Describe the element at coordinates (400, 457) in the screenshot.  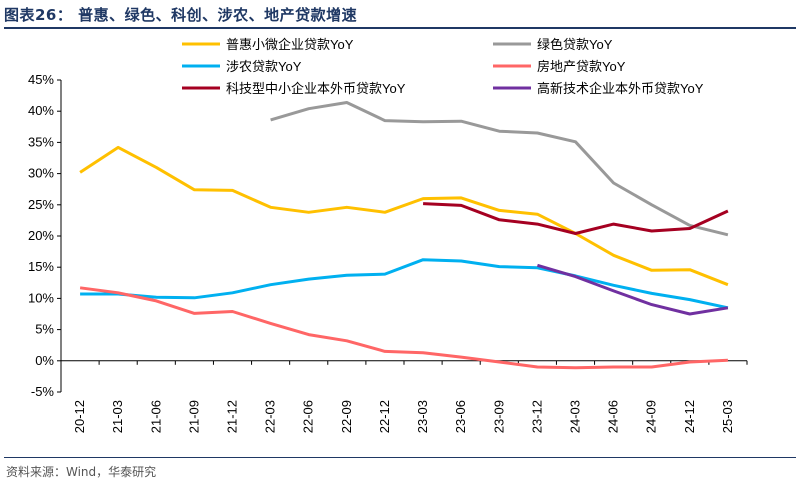
I see `bottom-rule` at that location.